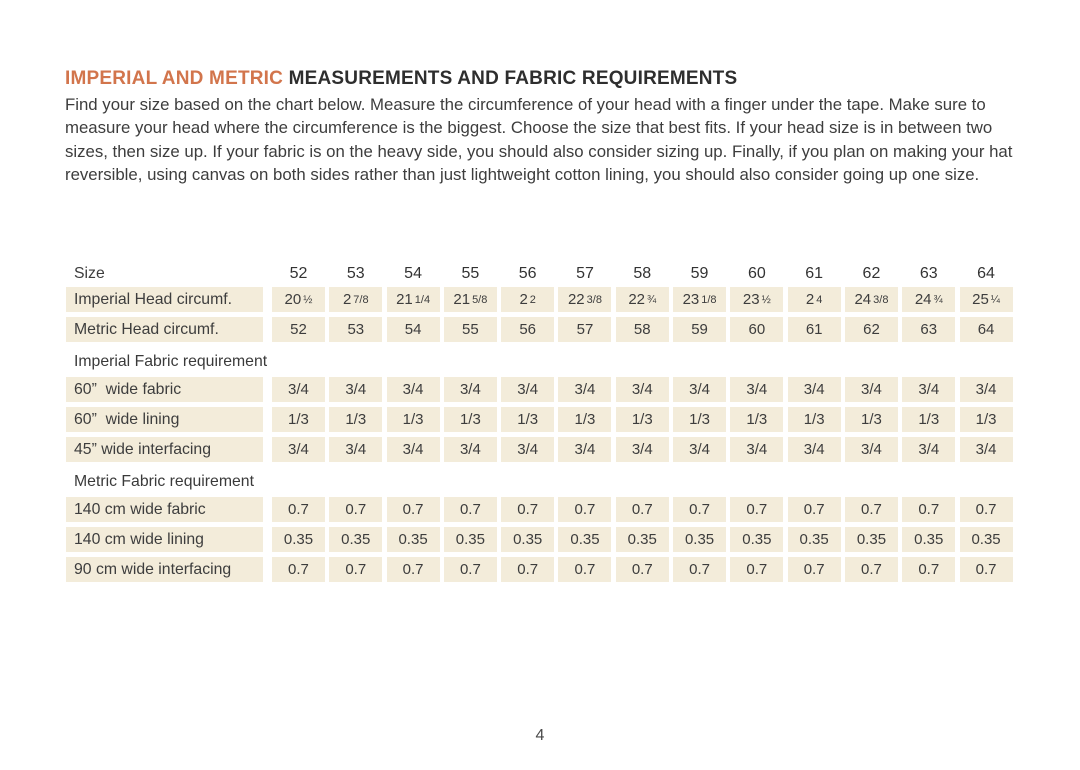 The height and width of the screenshot is (770, 1080). Describe the element at coordinates (928, 273) in the screenshot. I see `size-column-header: 63` at that location.